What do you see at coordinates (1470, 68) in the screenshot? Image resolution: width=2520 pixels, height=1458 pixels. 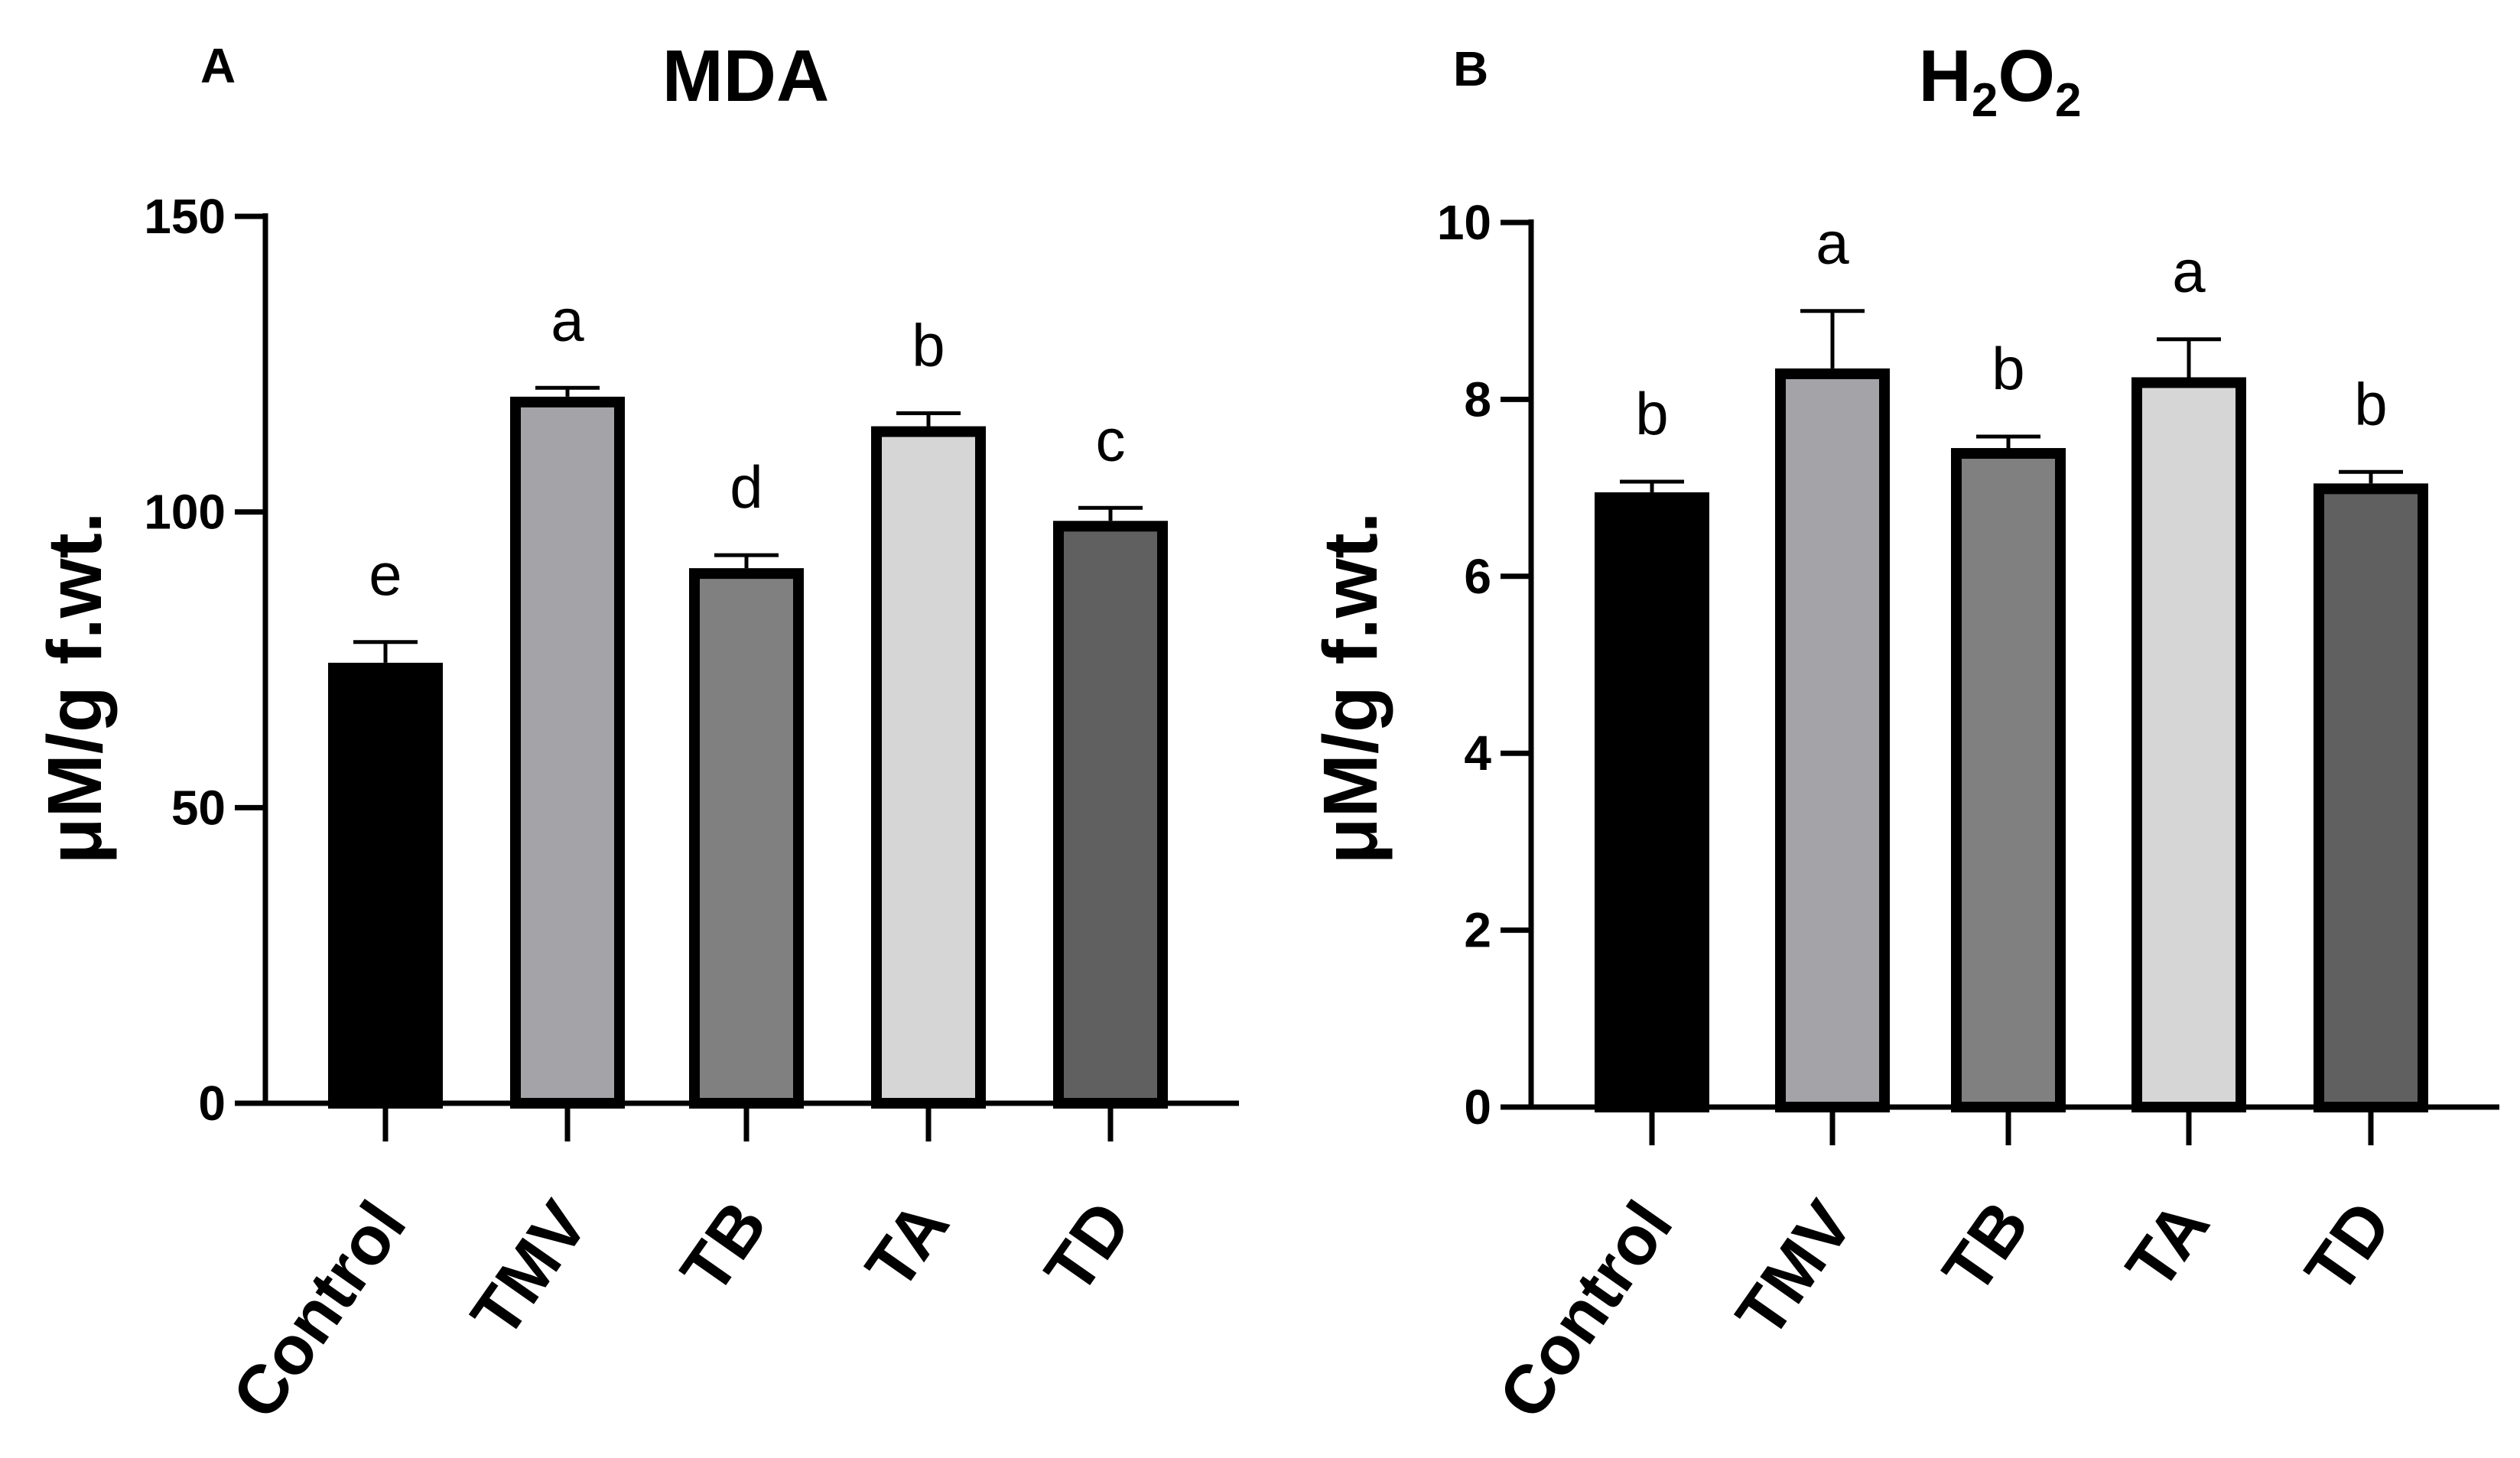 I see `panel-b-letter: B` at bounding box center [1470, 68].